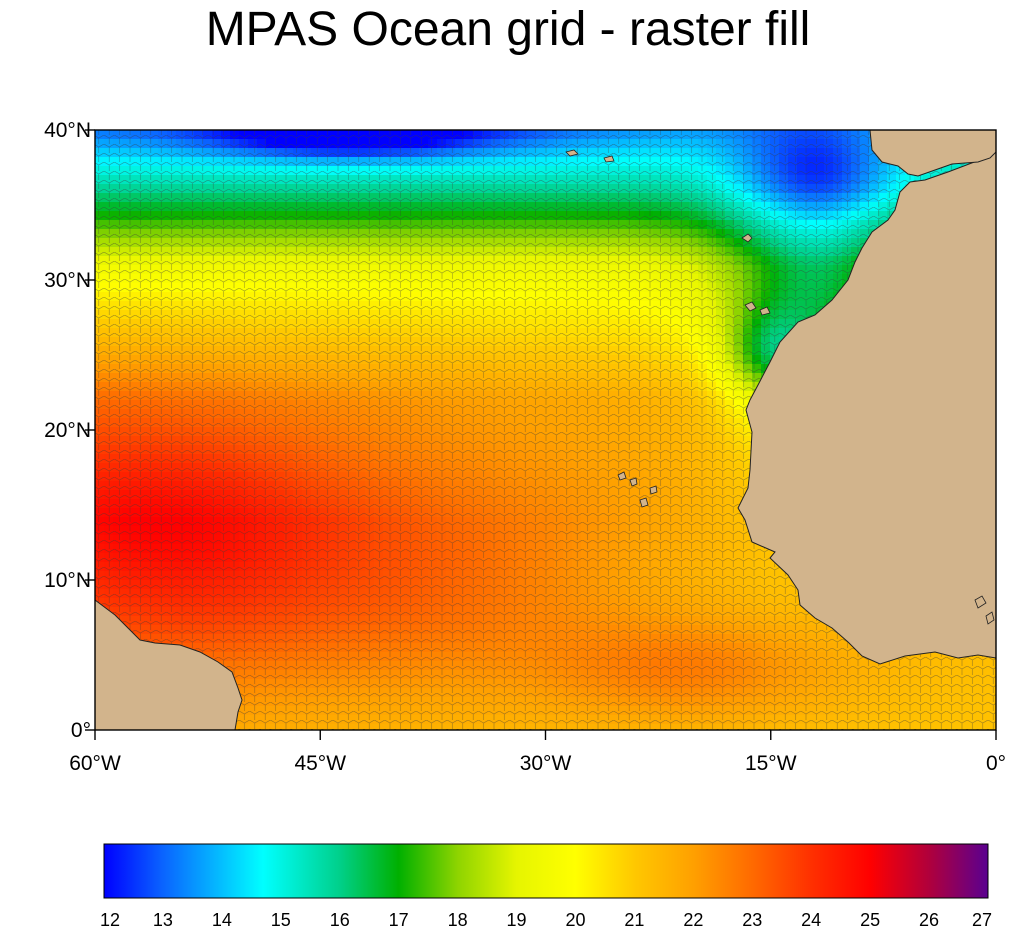  I want to click on land-africa, so click(866, 397).